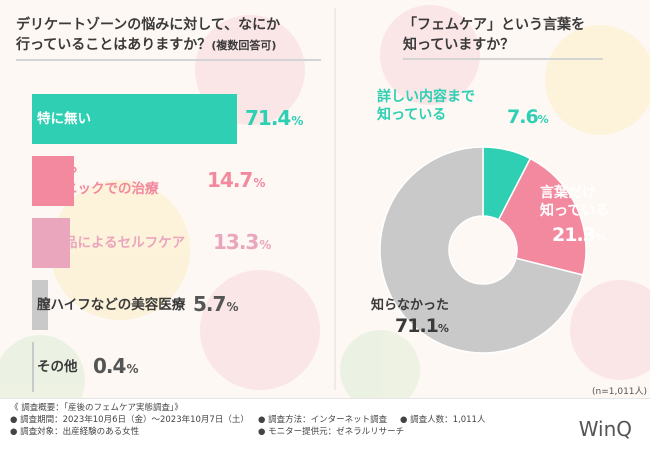 The image size is (650, 451). What do you see at coordinates (148, 25) in the screenshot?
I see `left-title-line1: デリケートゾーンの悩みに対して、なにか` at bounding box center [148, 25].